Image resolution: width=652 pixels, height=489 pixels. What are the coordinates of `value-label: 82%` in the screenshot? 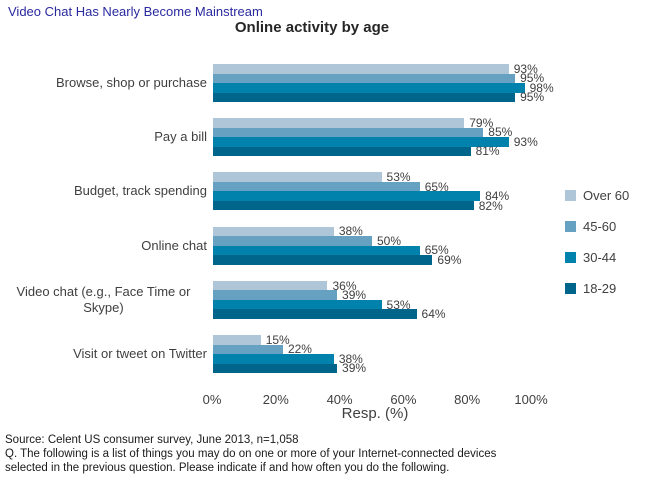 It's located at (490, 205).